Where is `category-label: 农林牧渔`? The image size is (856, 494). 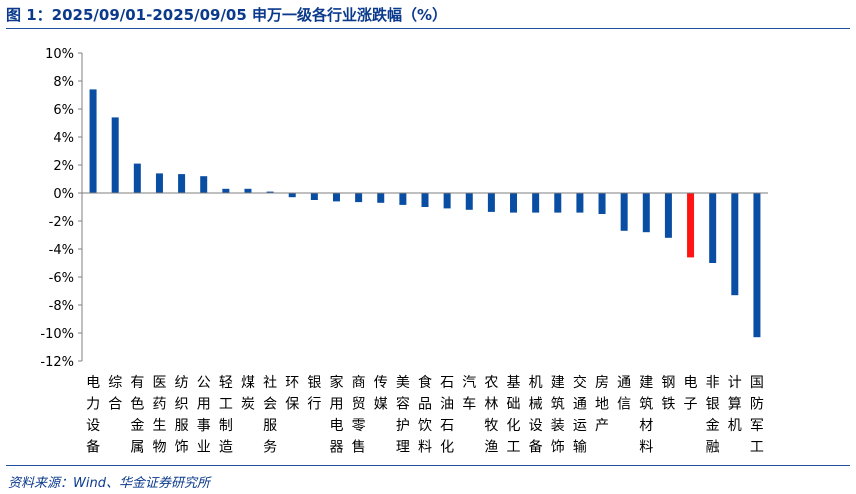 category-label: 农林牧渔 is located at coordinates (491, 415).